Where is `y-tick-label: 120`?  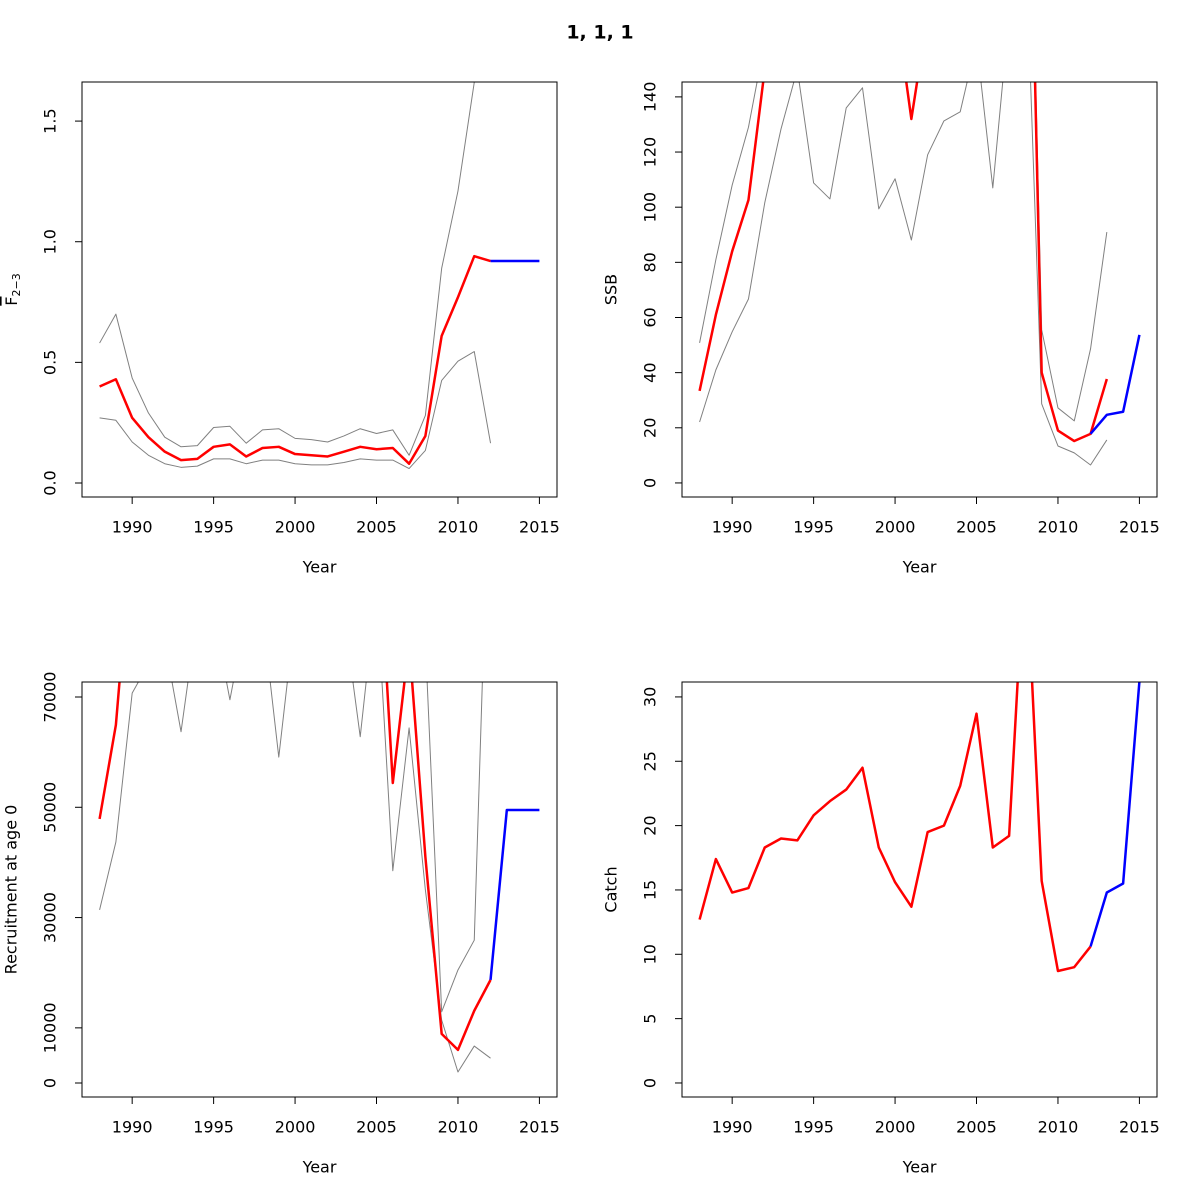 y-tick-label: 120 is located at coordinates (650, 152).